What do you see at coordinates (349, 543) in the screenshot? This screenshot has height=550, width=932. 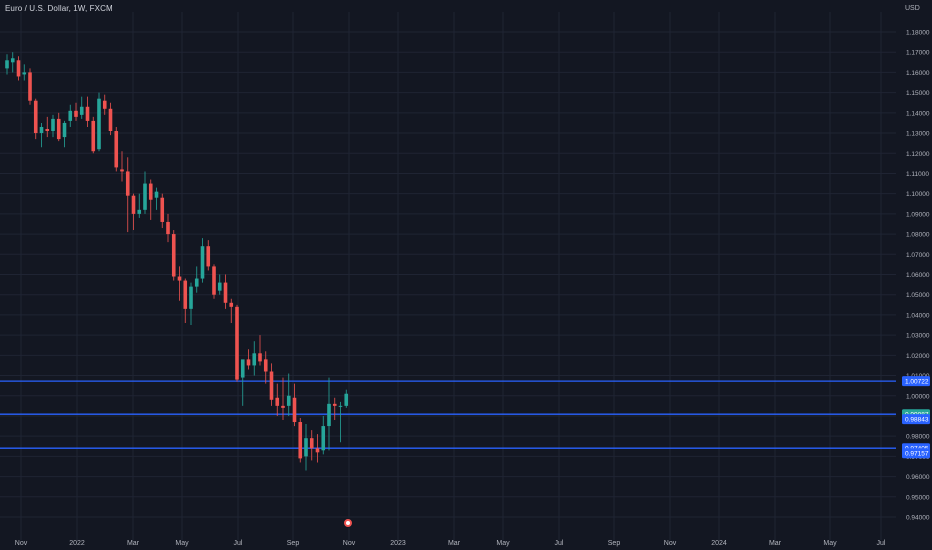 I see `time-tick-label: Nov` at bounding box center [349, 543].